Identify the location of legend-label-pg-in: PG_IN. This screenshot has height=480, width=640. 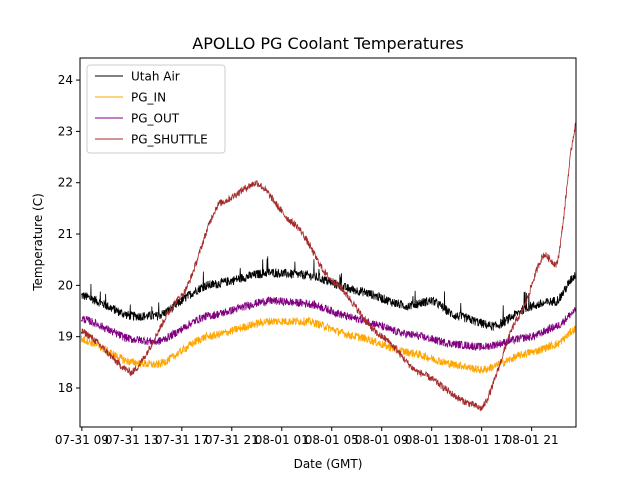
(148, 98).